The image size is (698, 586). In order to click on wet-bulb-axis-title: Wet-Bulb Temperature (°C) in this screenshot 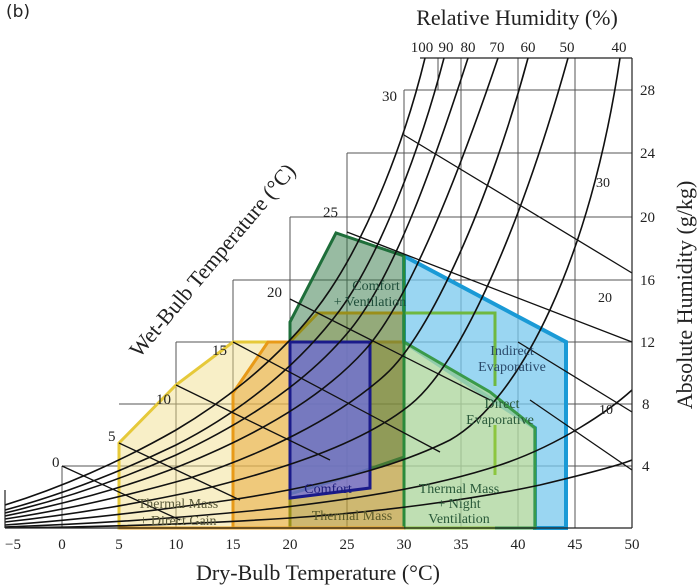, I will do `click(212, 259)`.